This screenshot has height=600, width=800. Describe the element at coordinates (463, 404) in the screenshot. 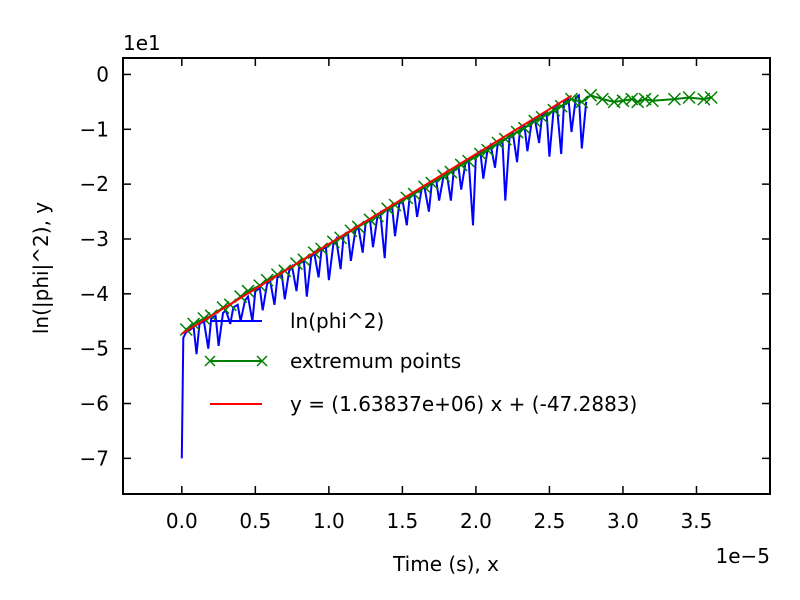

I see `legend-label-fit: y = (1.63837e+06) x + (-47.2883)` at that location.